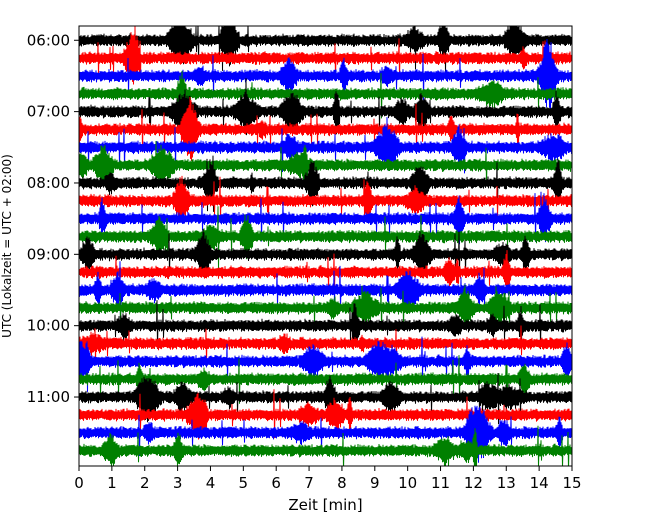  Describe the element at coordinates (48, 254) in the screenshot. I see `y-tick-label-0900: 09:00` at that location.